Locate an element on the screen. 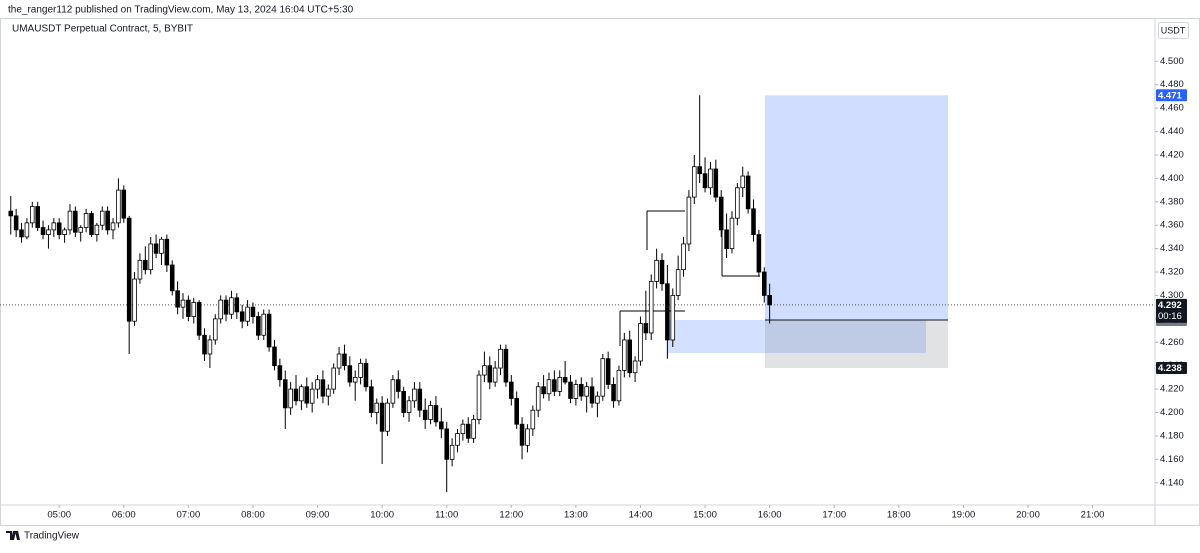  y-tick-label: 4.380 is located at coordinates (1172, 201).